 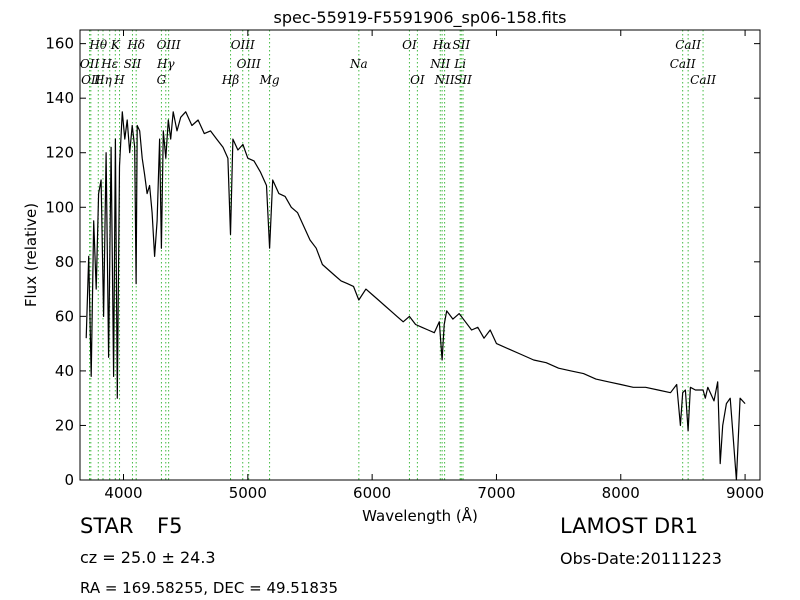 I want to click on line-marker-label: Li, so click(x=459, y=64).